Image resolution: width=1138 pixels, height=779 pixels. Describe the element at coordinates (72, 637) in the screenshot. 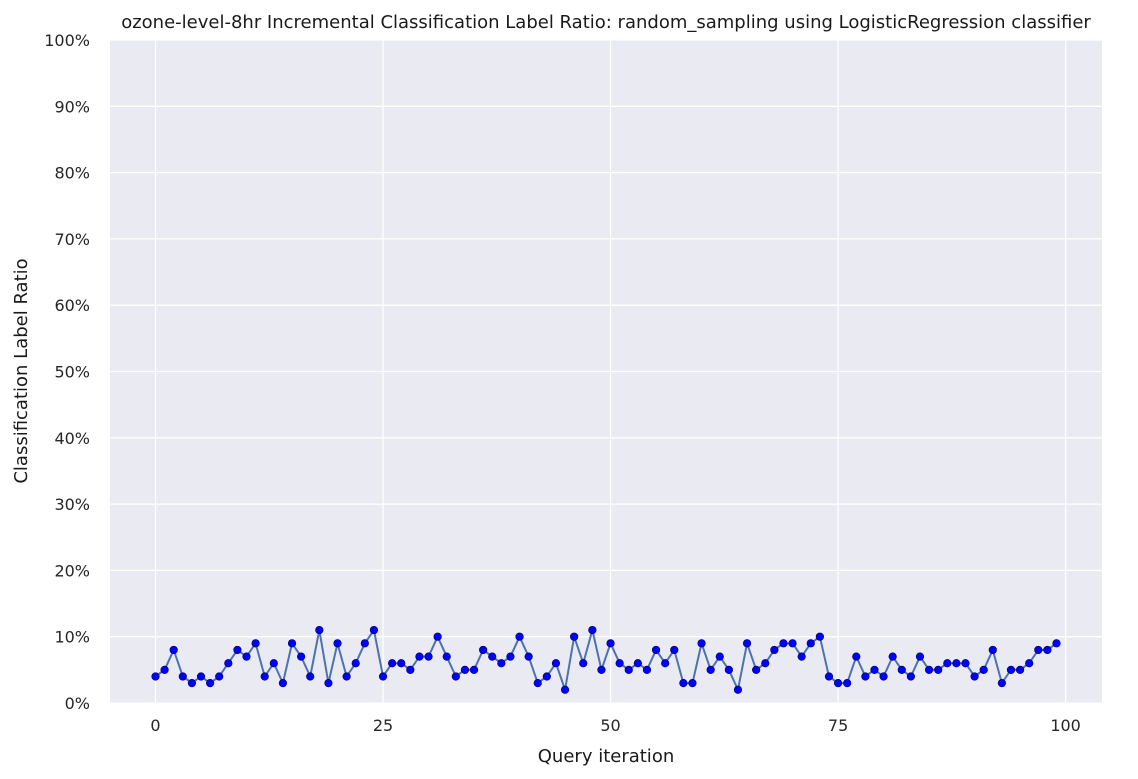

I see `y-tick-label: 10%` at that location.